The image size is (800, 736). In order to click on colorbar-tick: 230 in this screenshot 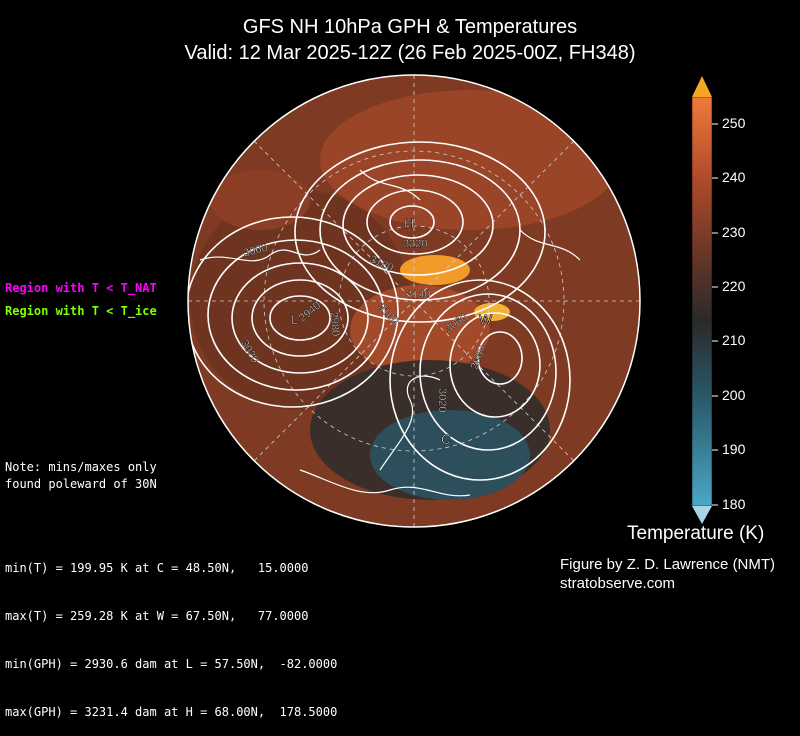, I will do `click(734, 232)`.